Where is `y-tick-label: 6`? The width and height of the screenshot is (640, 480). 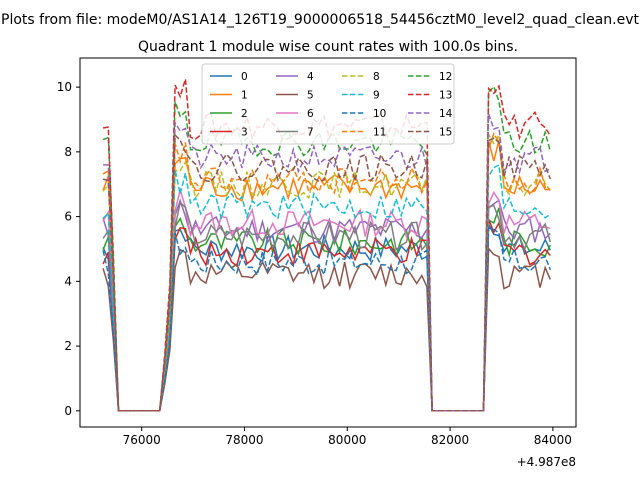
y-tick-label: 6 is located at coordinates (68, 217).